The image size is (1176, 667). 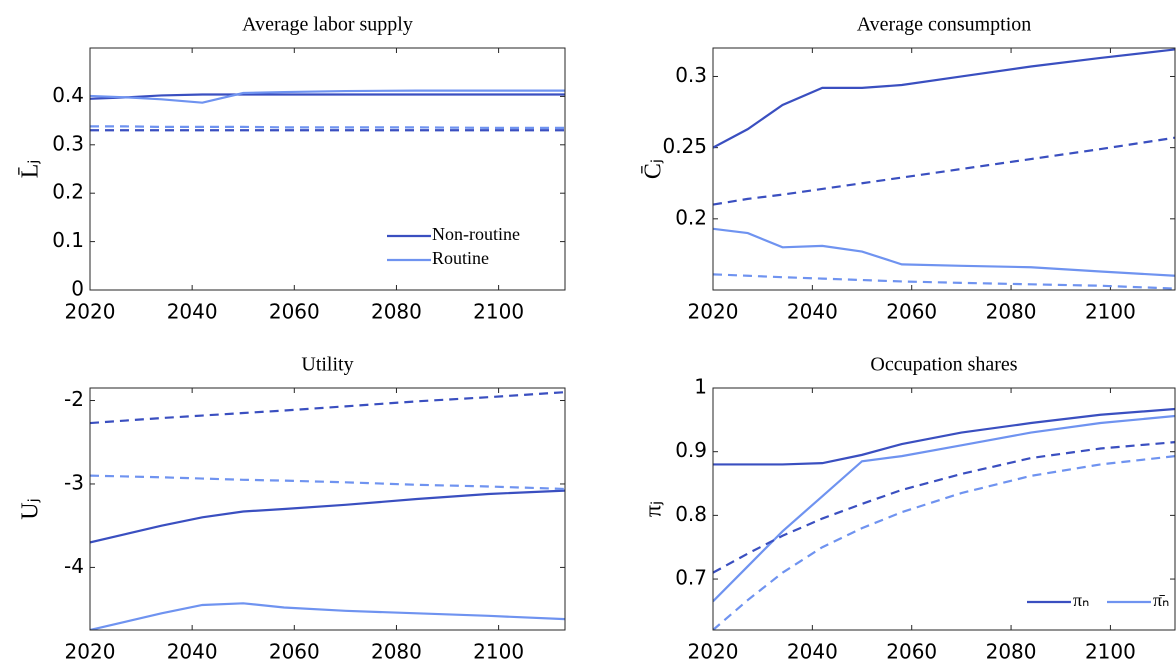 What do you see at coordinates (943, 365) in the screenshot?
I see `panel-title: Occupation shares` at bounding box center [943, 365].